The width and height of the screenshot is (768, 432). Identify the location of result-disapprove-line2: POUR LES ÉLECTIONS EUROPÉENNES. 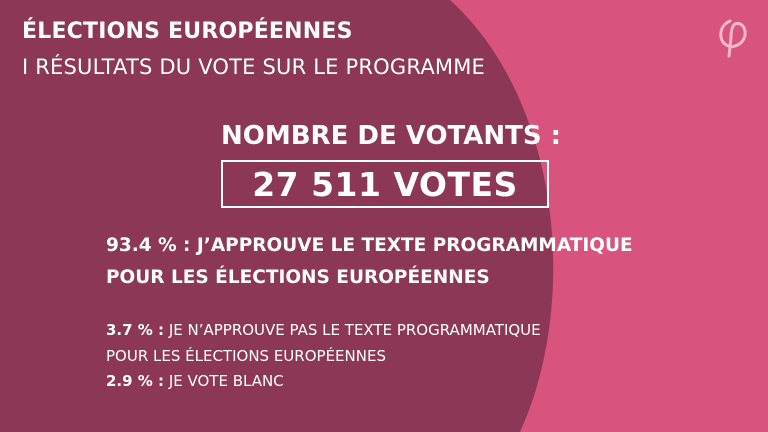
(246, 356).